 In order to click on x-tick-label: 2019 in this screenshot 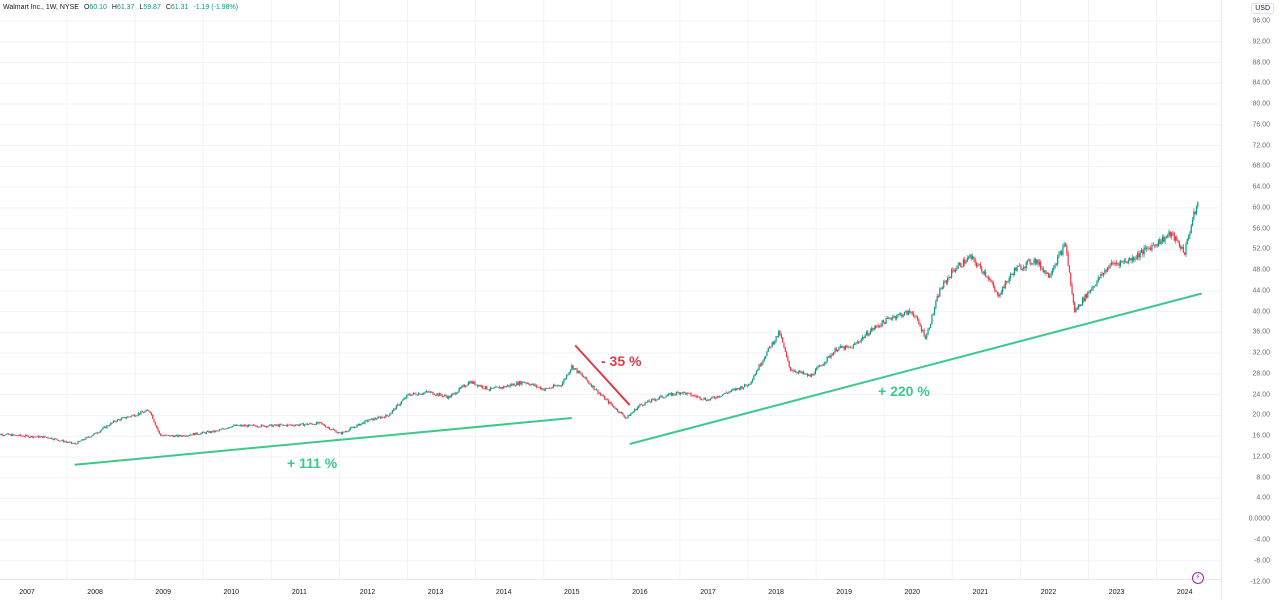, I will do `click(844, 592)`.